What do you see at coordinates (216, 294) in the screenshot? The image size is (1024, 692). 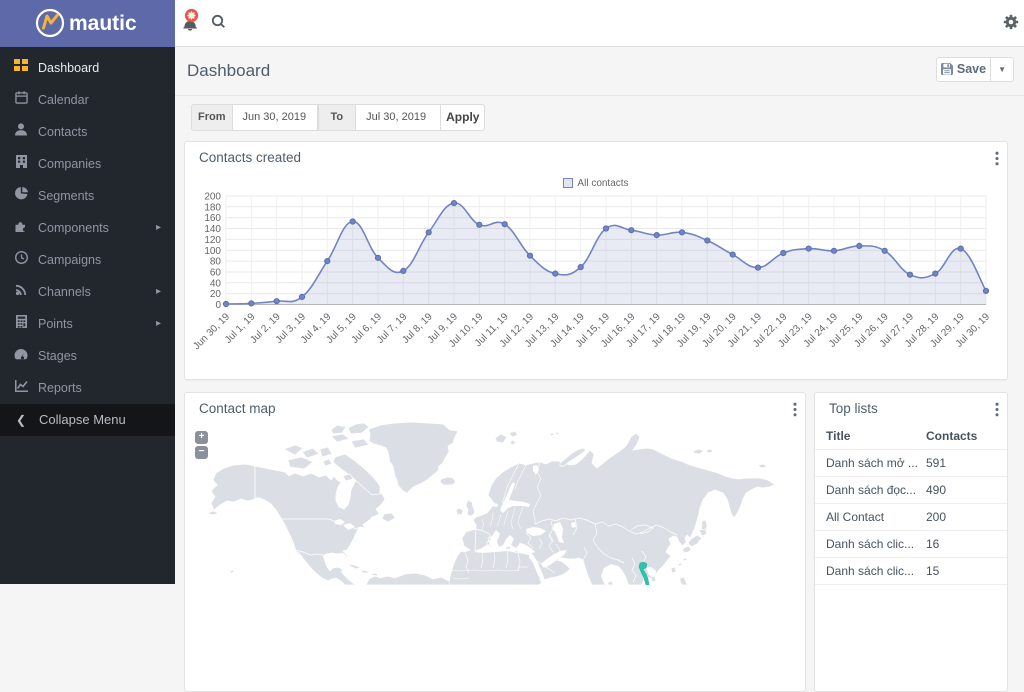 I see `svg-text: 20` at bounding box center [216, 294].